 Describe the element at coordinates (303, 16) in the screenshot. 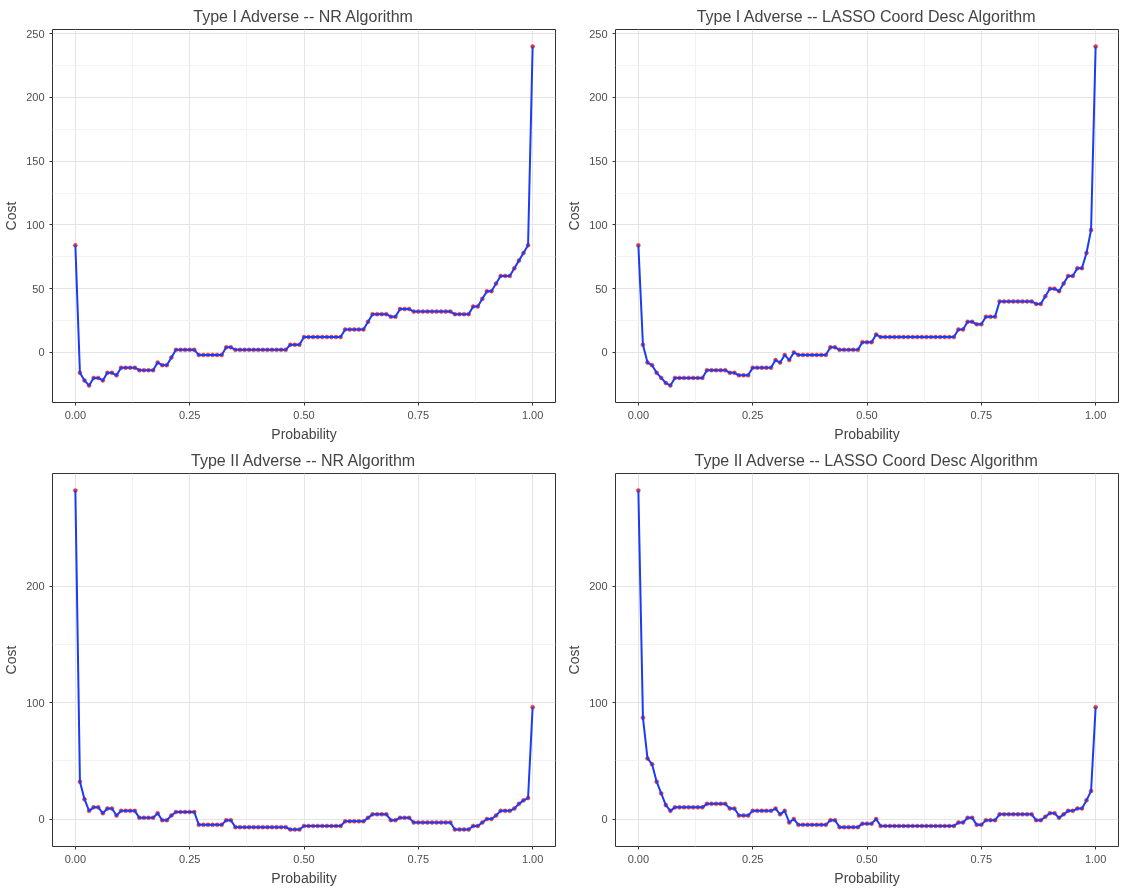

I see `chart-title: Type I Adverse -- NR Algorithm` at that location.